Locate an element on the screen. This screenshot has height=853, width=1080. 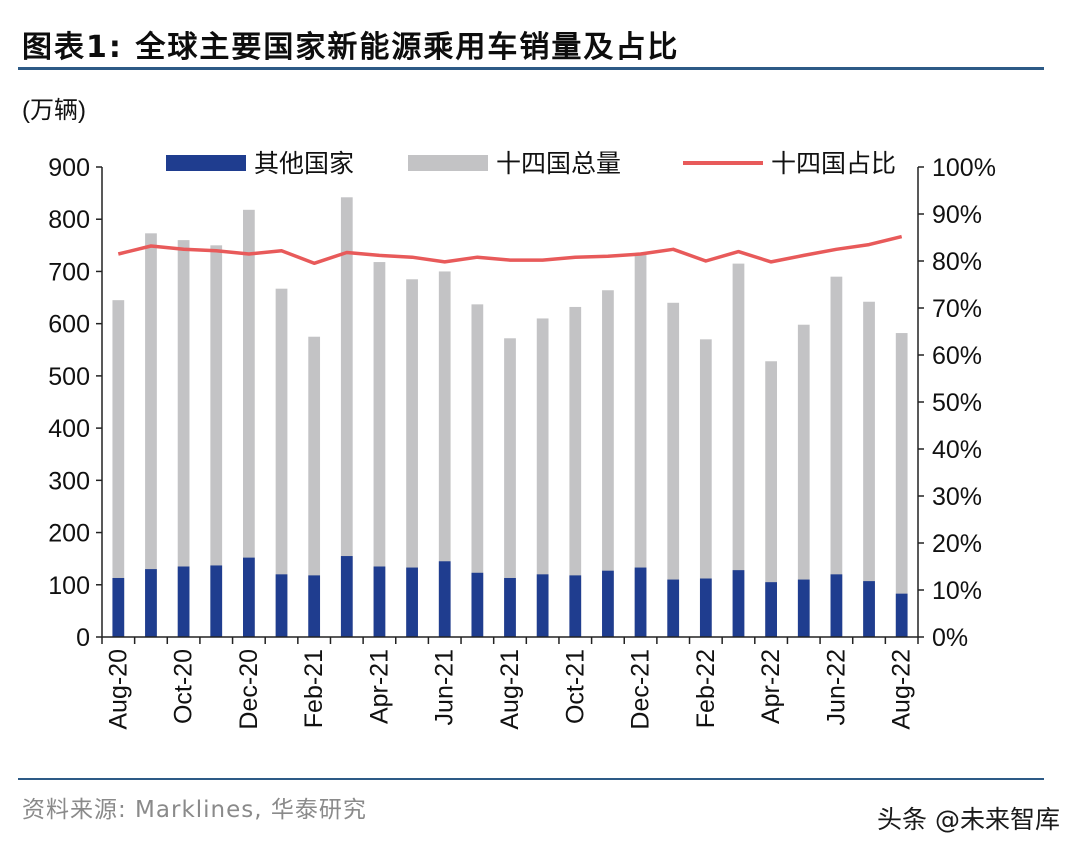
legend-label-total: 十四国总量 is located at coordinates (558, 164).